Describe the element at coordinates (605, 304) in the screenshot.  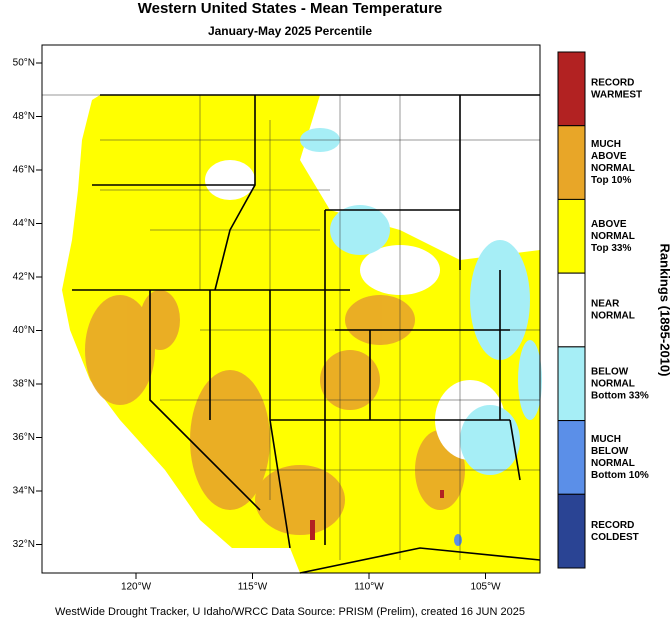
I see `legend-label: NEAR` at that location.